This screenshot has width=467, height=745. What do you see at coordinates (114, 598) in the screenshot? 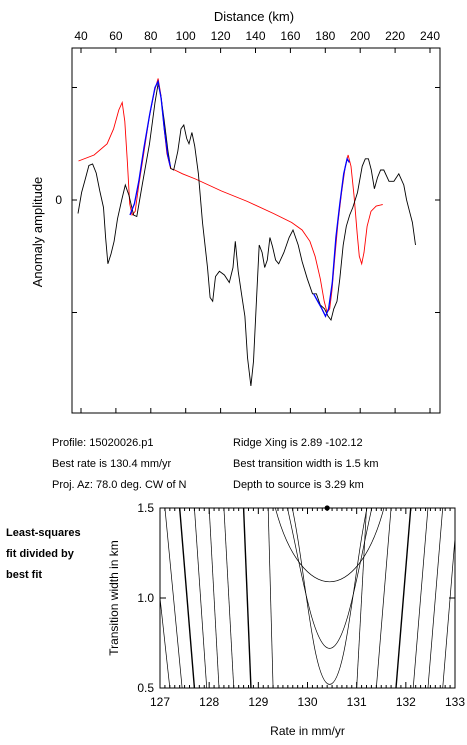
I see `y-axis-title: Transition width in km` at bounding box center [114, 598].